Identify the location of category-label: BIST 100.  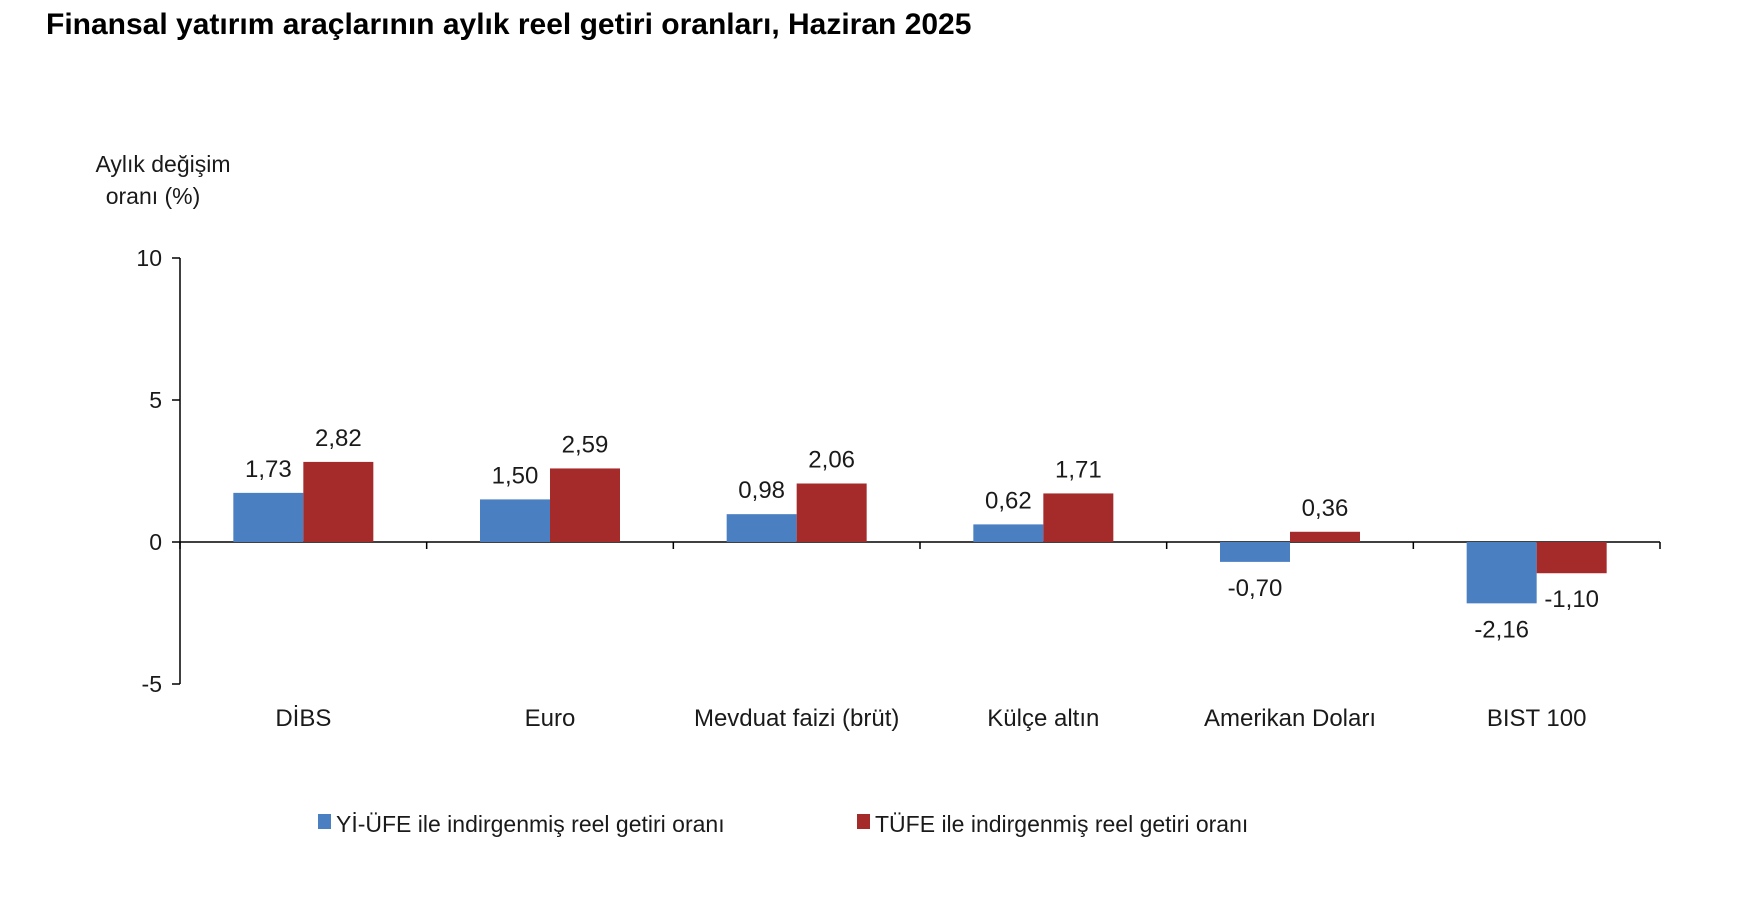
(1537, 718).